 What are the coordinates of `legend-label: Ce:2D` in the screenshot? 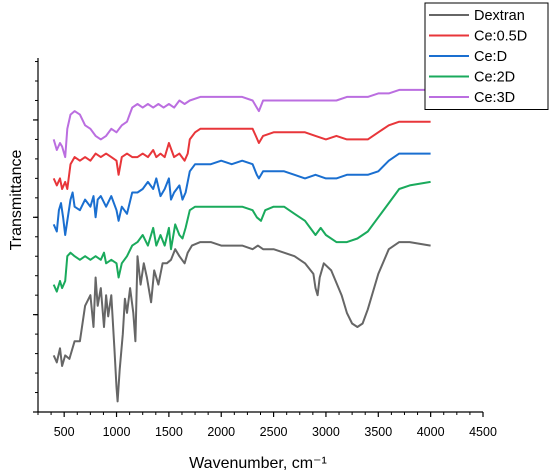 It's located at (494, 78).